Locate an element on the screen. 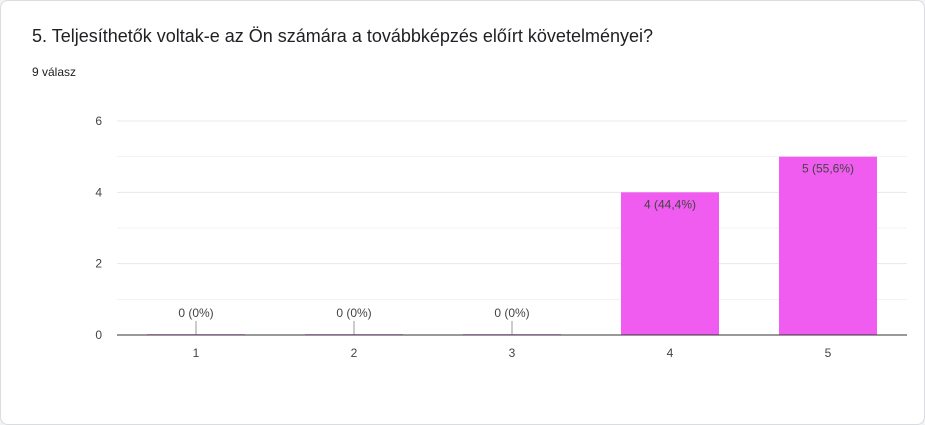 This screenshot has width=925, height=425. x-tick-label: 1 is located at coordinates (196, 353).